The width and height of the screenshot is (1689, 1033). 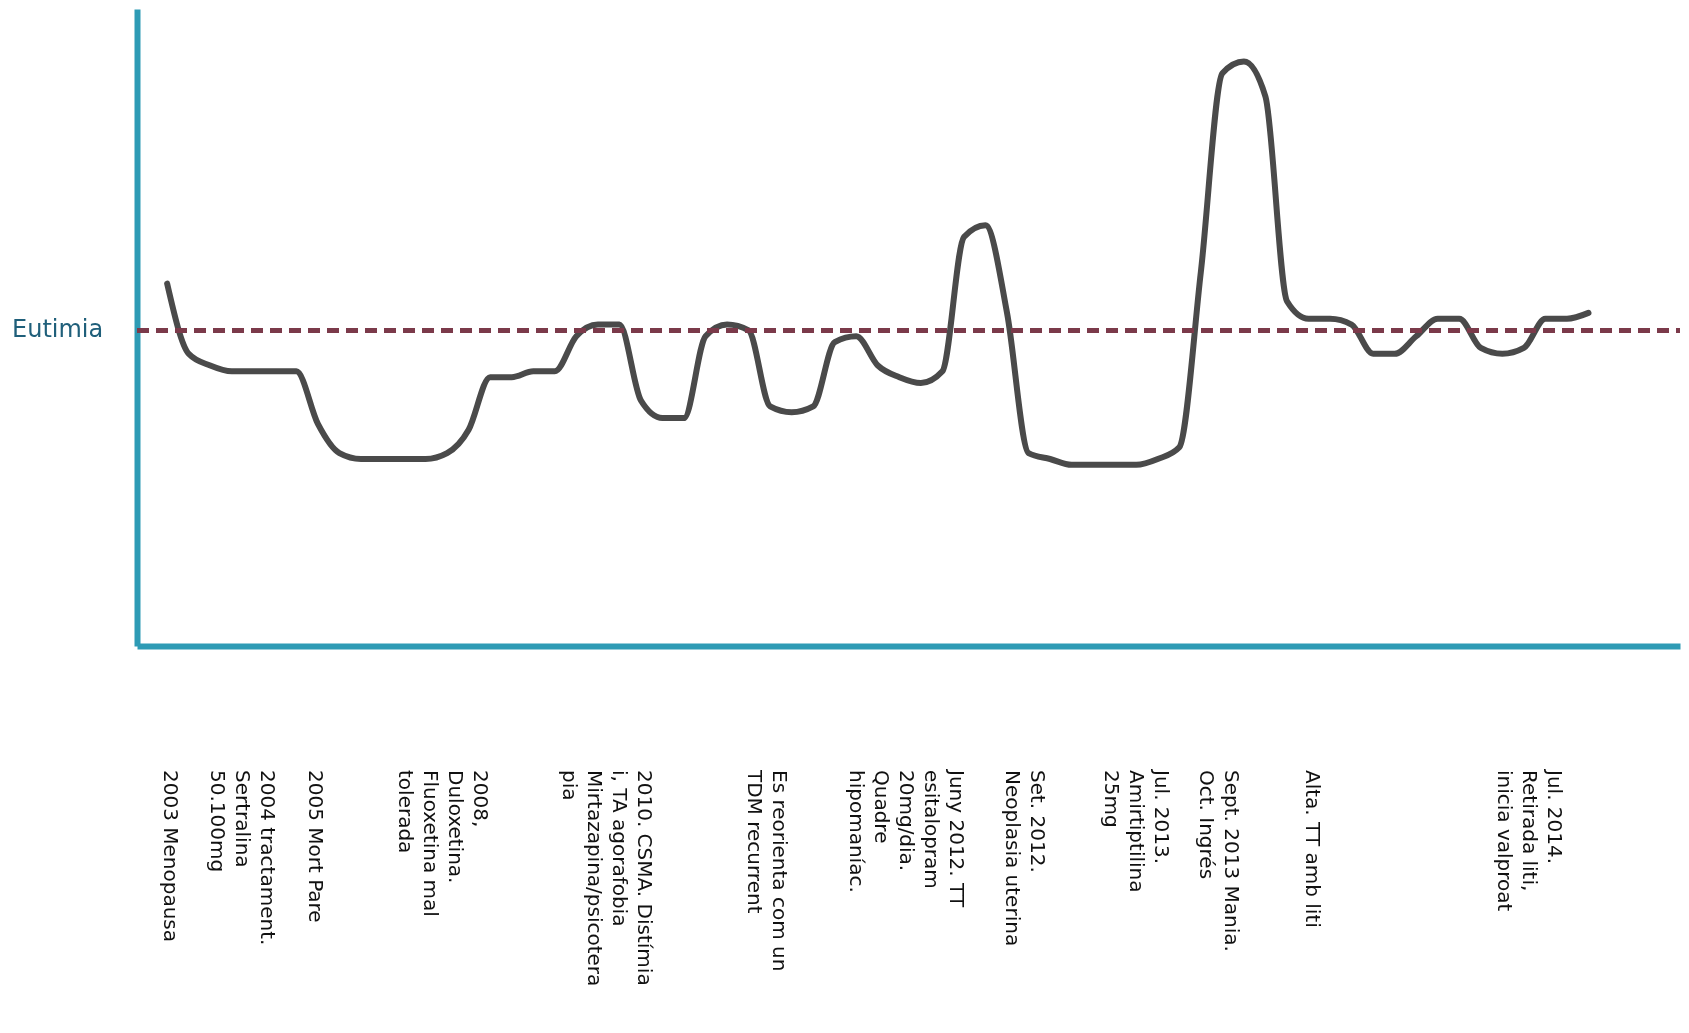 I want to click on text: 2004 tractament. Sertralina 50.100mg, so click(x=243, y=858).